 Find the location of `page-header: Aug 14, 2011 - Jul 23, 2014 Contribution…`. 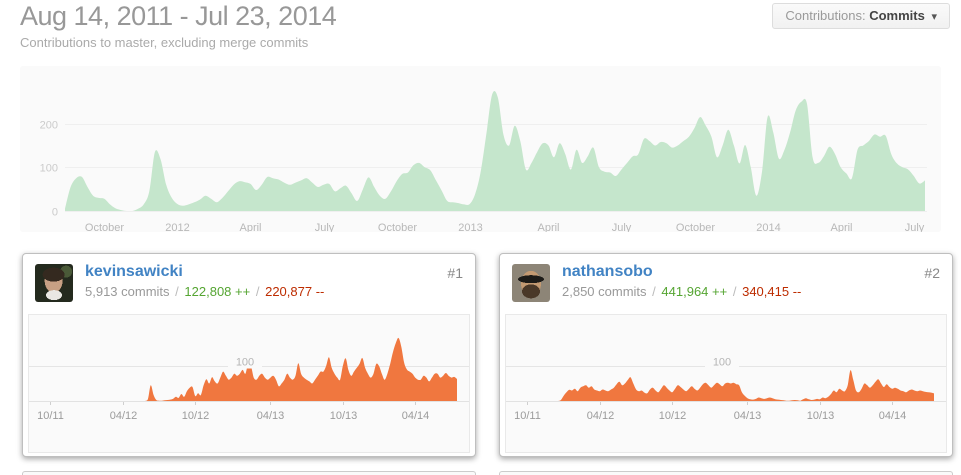

page-header: Aug 14, 2011 - Jul 23, 2014 Contribution… is located at coordinates (178, 25).